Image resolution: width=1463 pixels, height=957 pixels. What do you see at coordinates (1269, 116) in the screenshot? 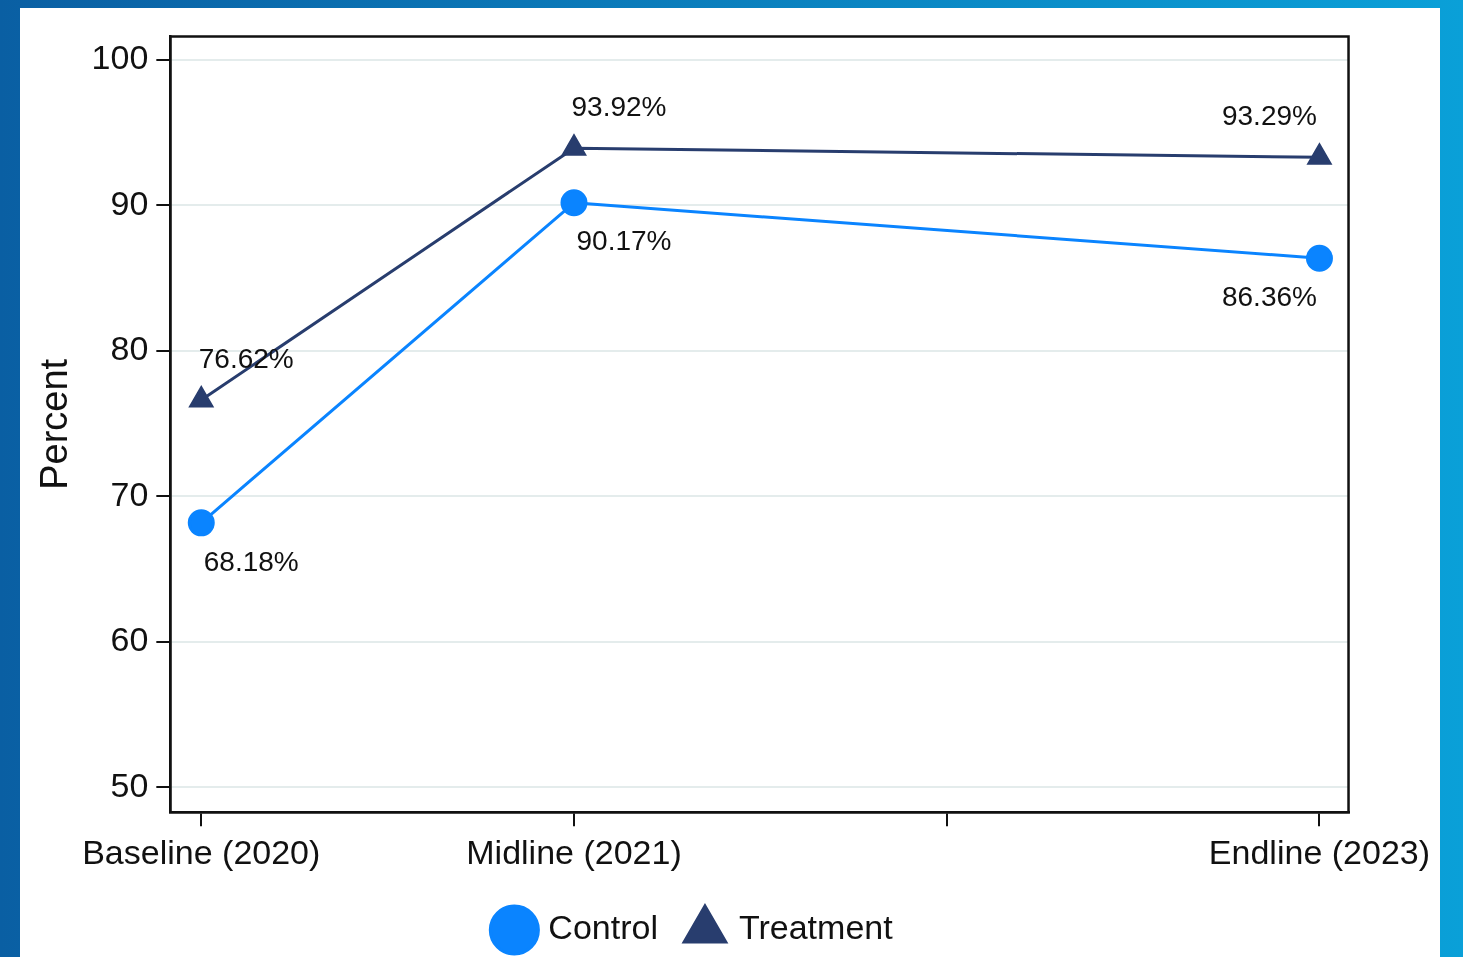
I see `data-label: 93.29%` at bounding box center [1269, 116].